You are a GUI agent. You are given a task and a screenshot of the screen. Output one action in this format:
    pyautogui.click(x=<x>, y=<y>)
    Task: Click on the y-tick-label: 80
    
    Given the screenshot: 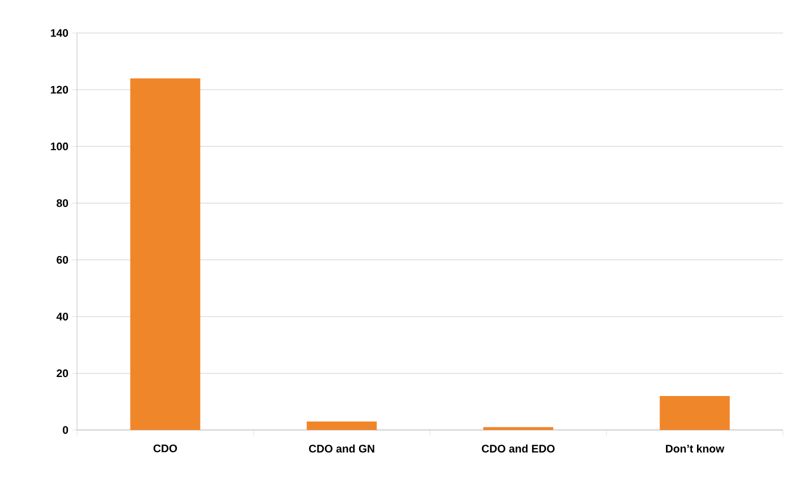 What is the action you would take?
    pyautogui.click(x=62, y=203)
    